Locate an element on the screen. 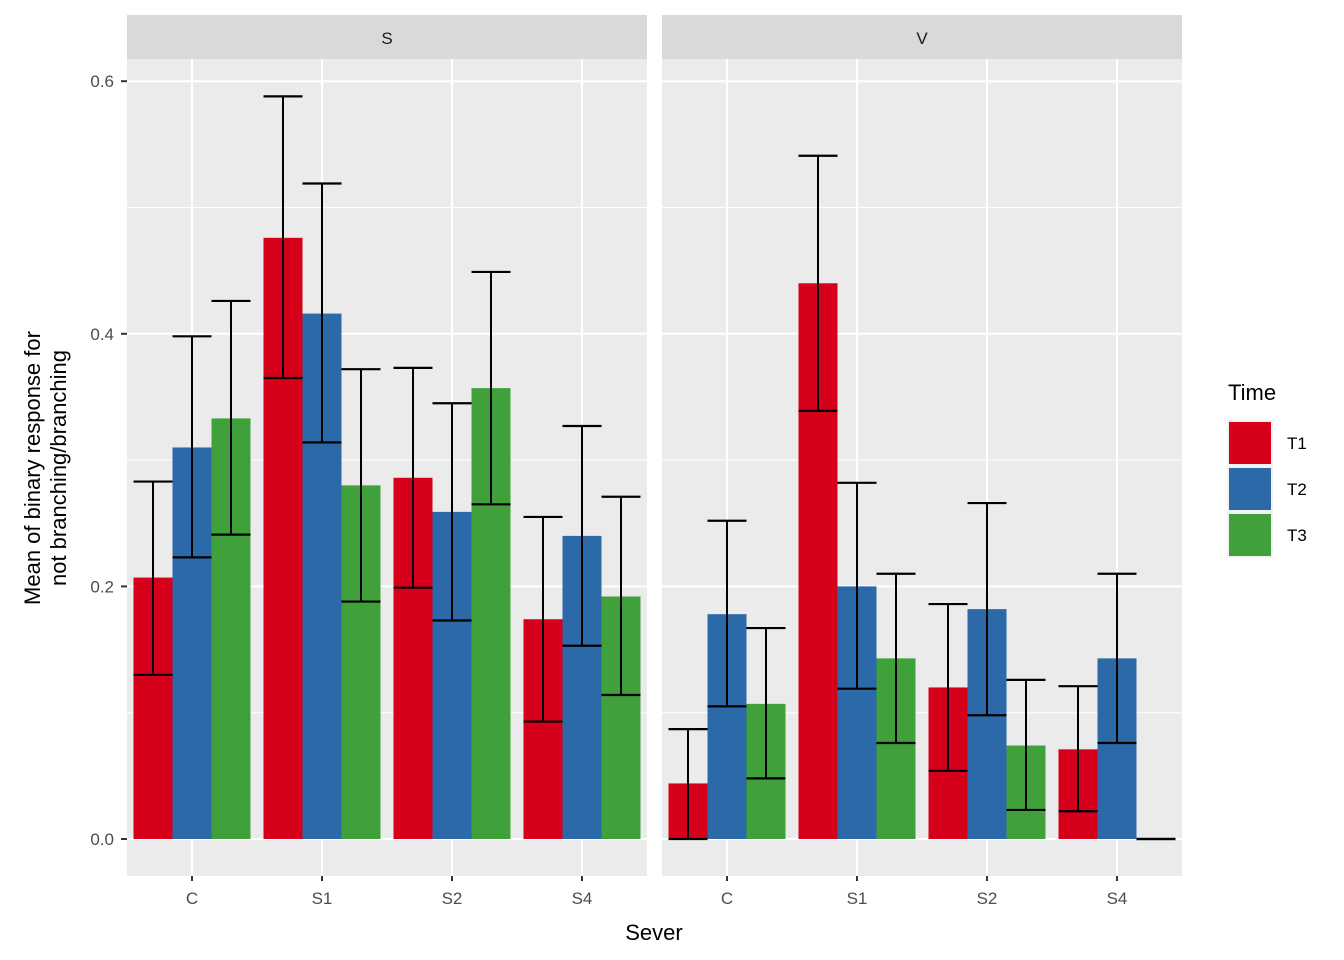 The image size is (1344, 960). errorbar-T3-S4 is located at coordinates (621, 596).